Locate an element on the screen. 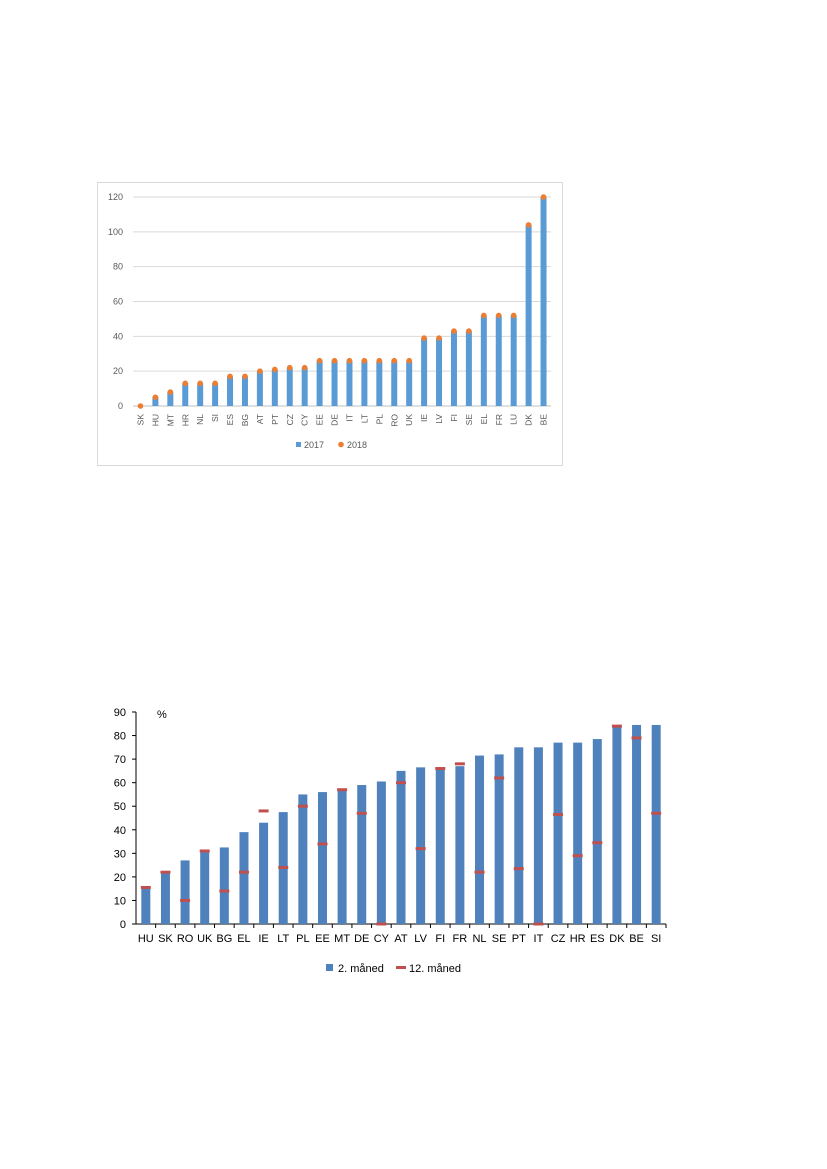  c2-legend-label-2-maned: 2. måned is located at coordinates (361, 969).